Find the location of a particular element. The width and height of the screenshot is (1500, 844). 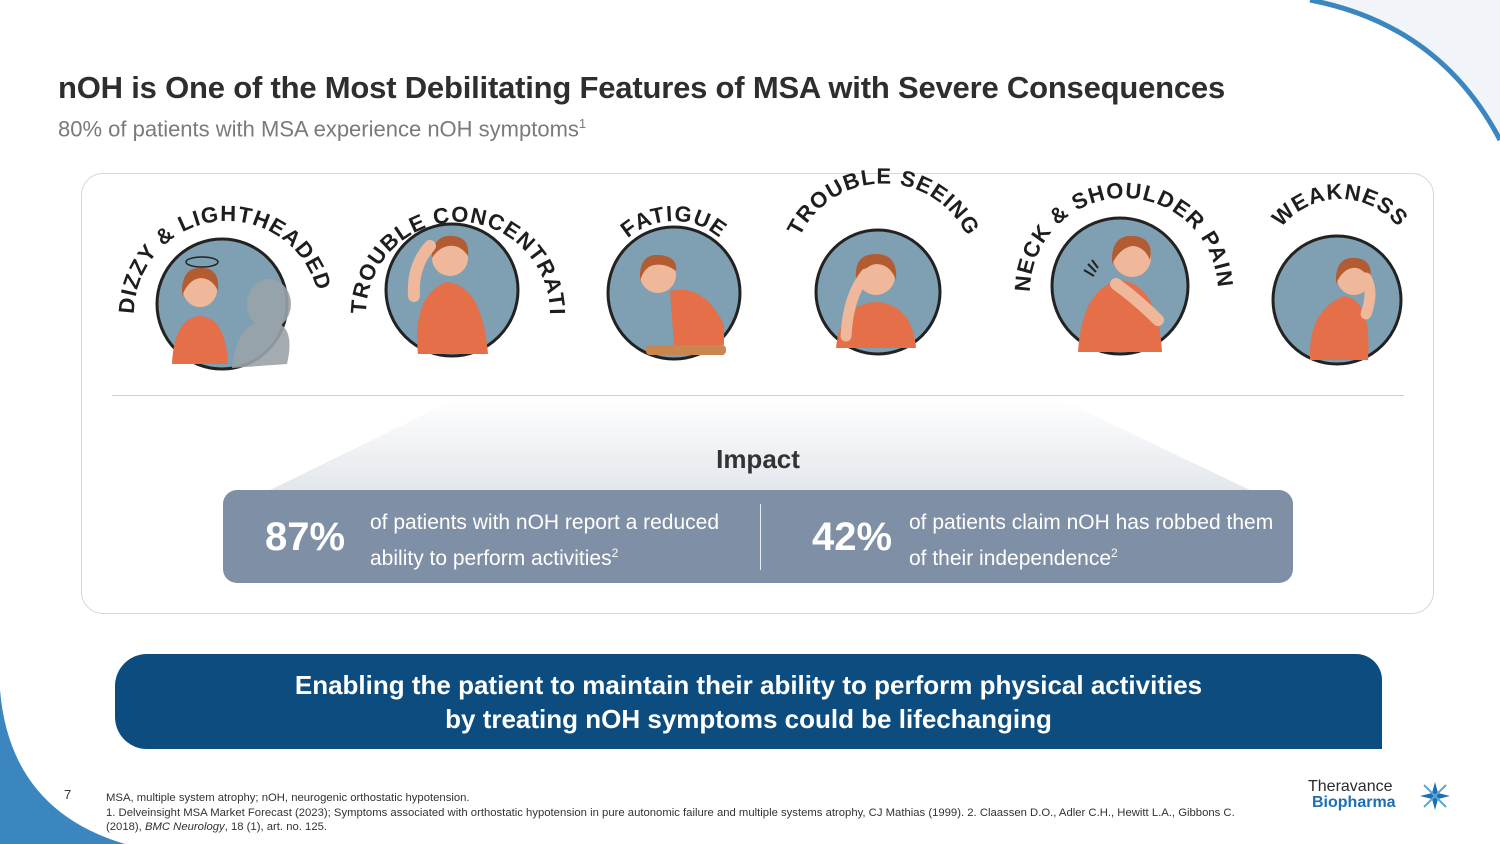

stat-separator is located at coordinates (760, 537).